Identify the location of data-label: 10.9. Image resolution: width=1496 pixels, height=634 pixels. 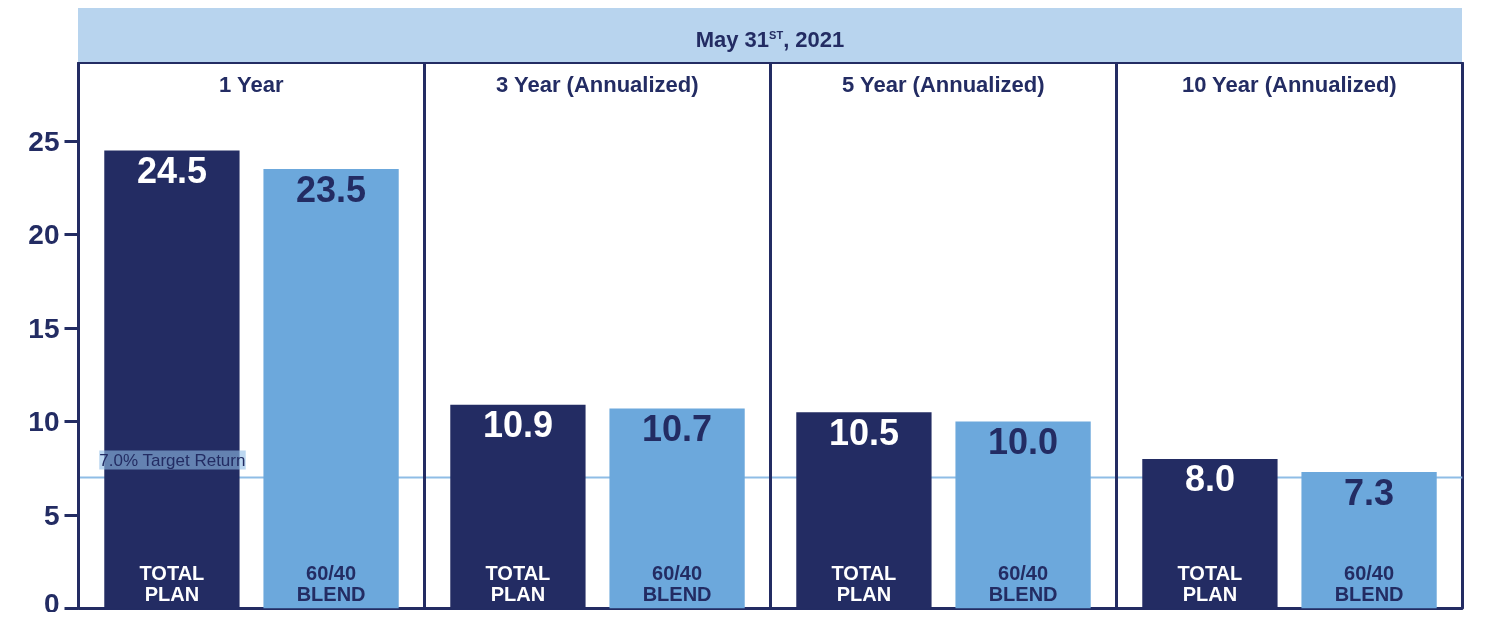
(517, 425).